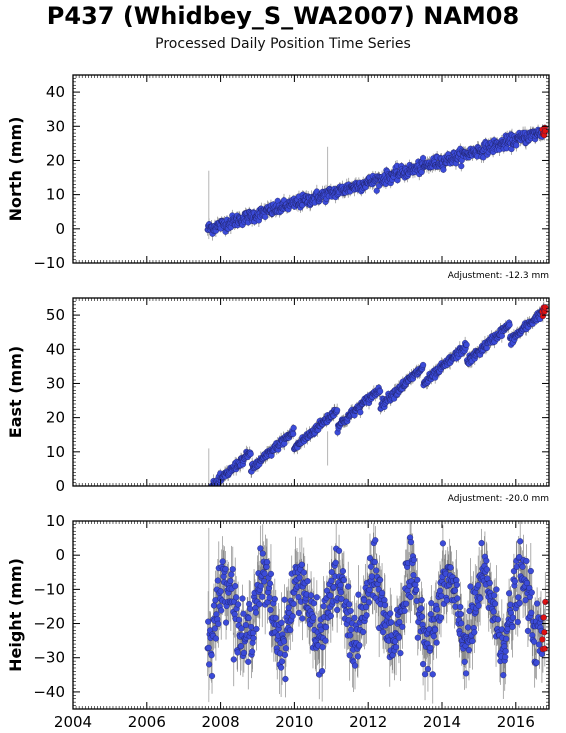  Describe the element at coordinates (55, 315) in the screenshot. I see `y-tick-label: 50` at that location.